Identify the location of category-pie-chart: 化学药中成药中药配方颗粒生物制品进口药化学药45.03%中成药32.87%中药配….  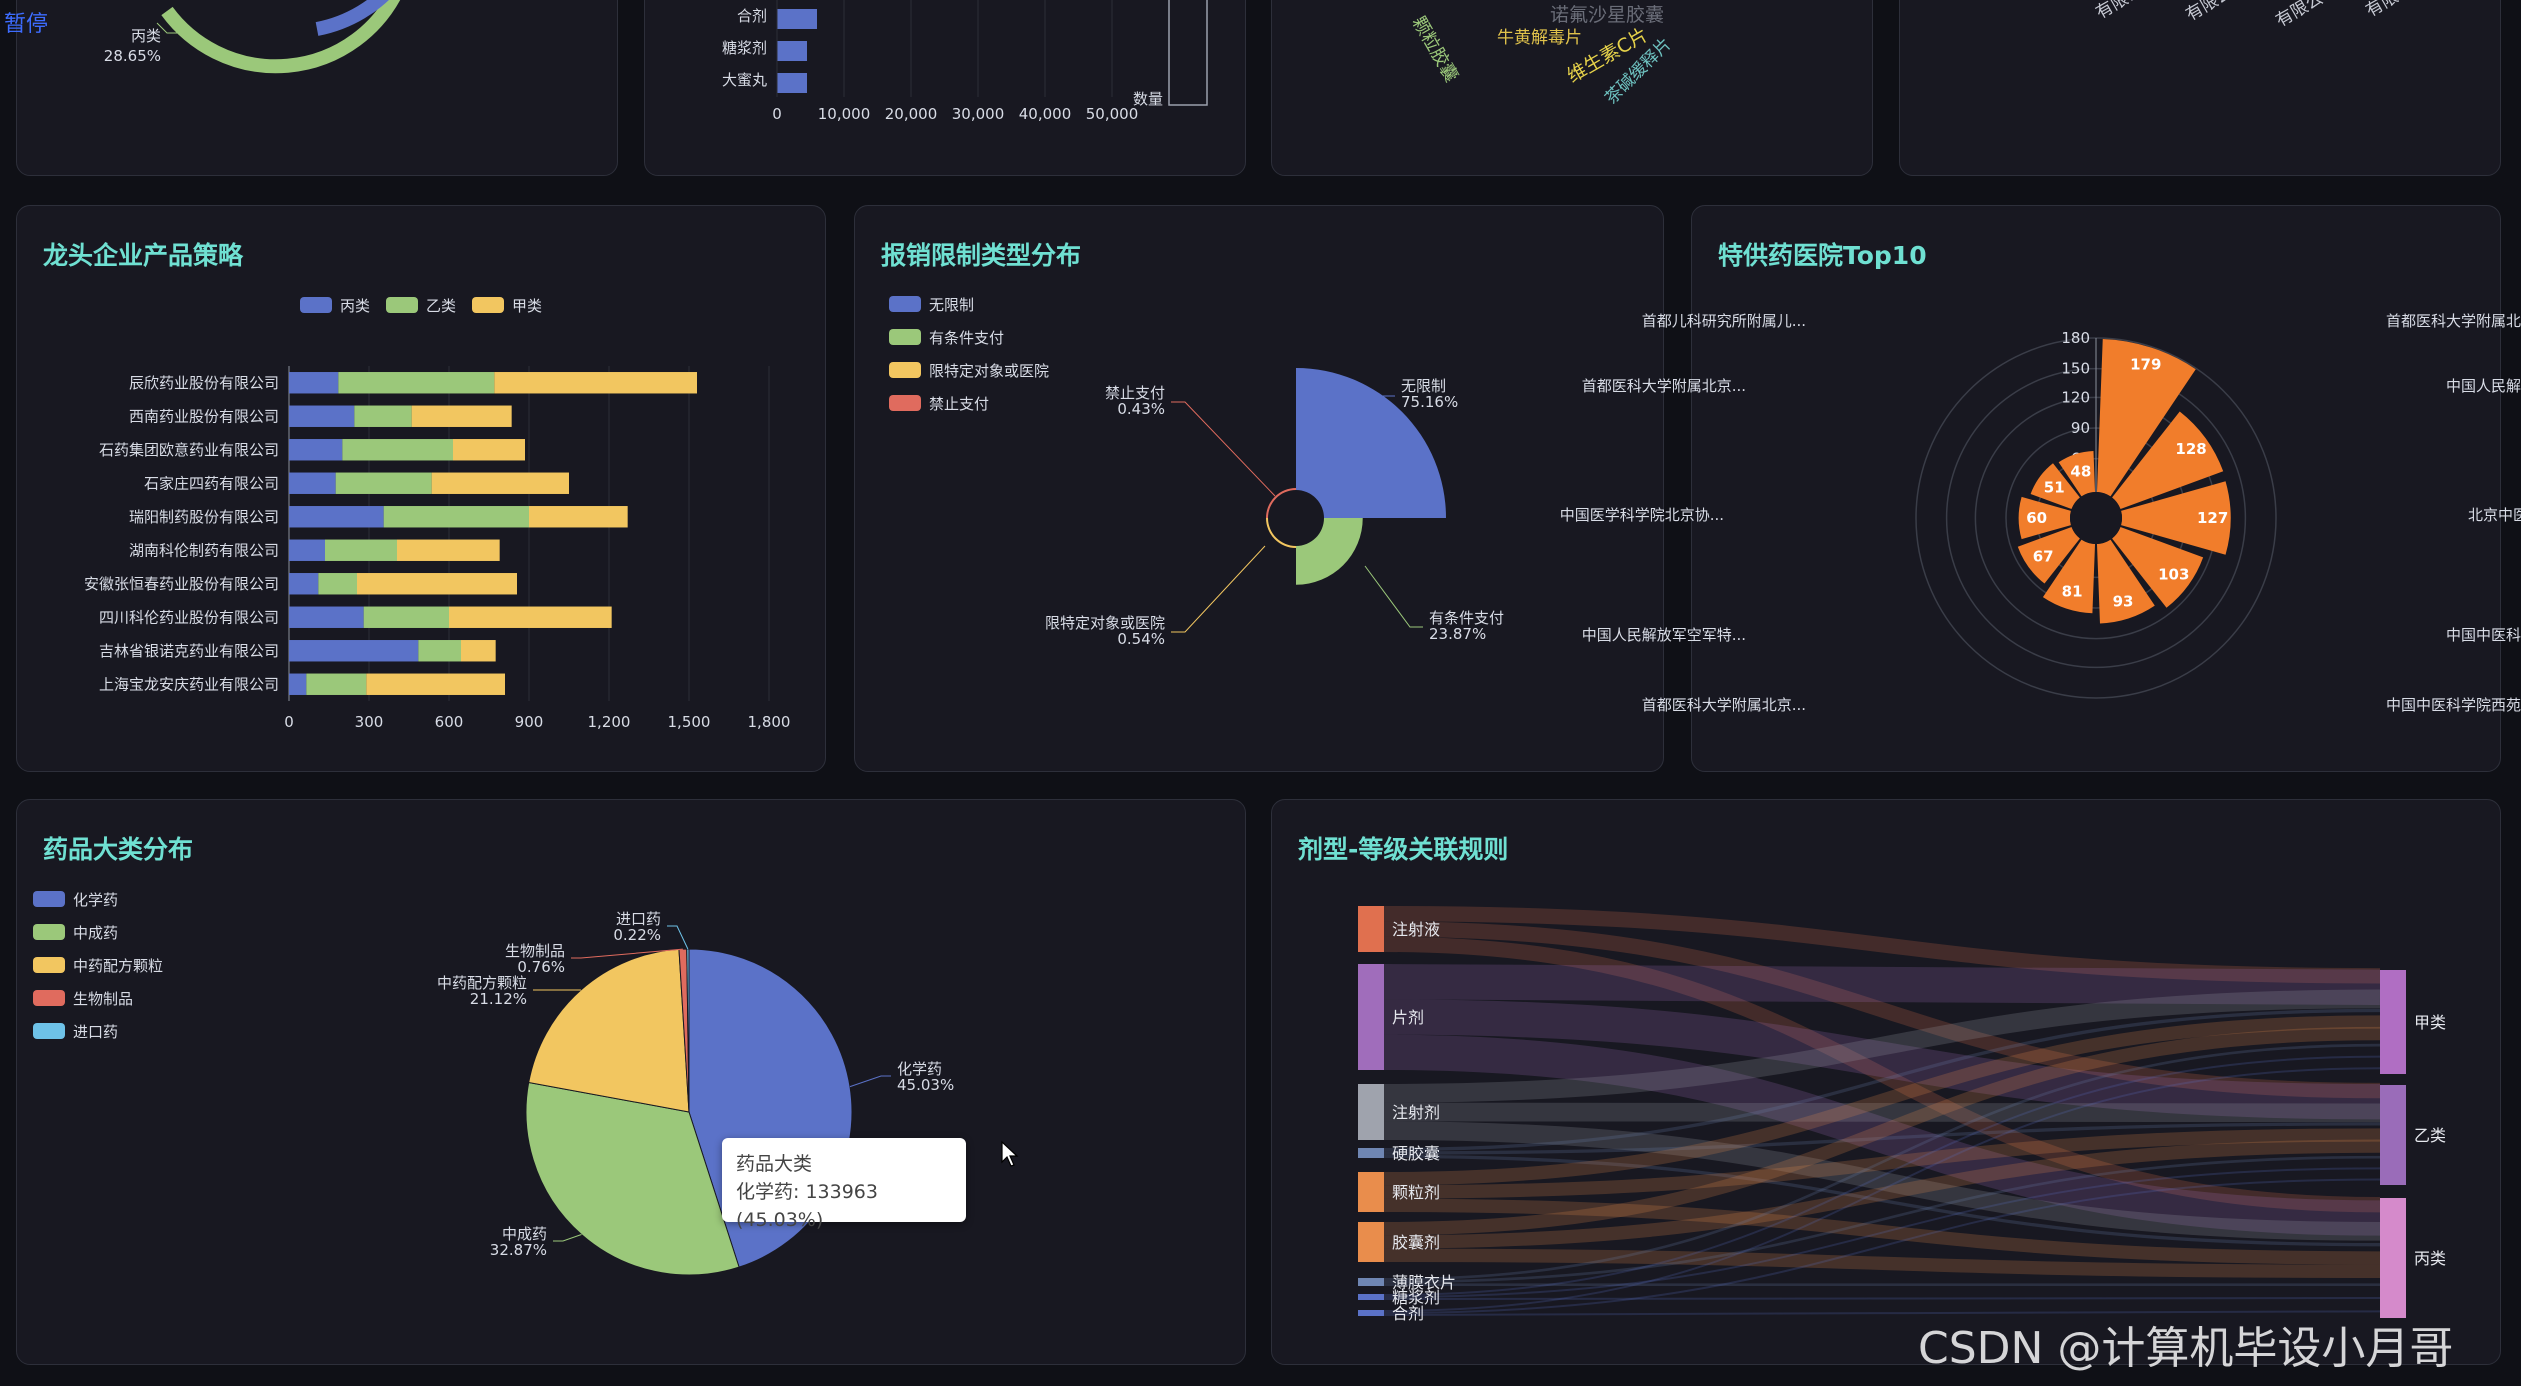
(493, 1083).